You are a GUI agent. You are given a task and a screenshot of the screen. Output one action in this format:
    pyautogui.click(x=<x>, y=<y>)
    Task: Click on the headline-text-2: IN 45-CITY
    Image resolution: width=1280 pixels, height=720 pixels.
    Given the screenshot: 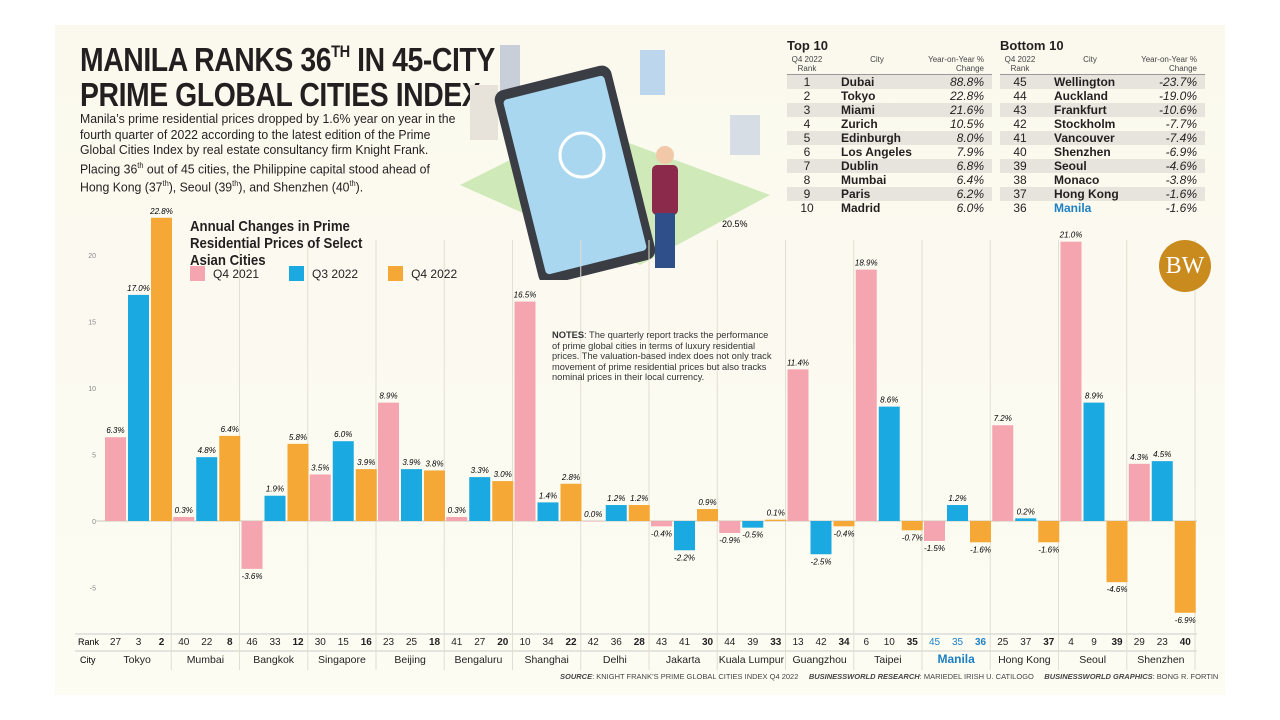 What is the action you would take?
    pyautogui.click(x=422, y=59)
    